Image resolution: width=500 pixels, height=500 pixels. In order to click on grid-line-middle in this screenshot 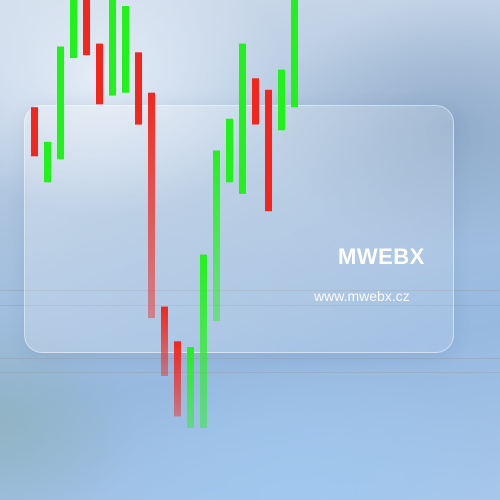, I will do `click(250, 305)`.